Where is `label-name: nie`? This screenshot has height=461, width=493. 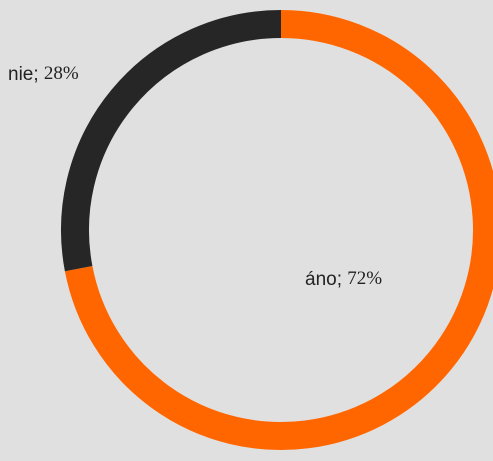
label-name: nie is located at coordinates (20, 74).